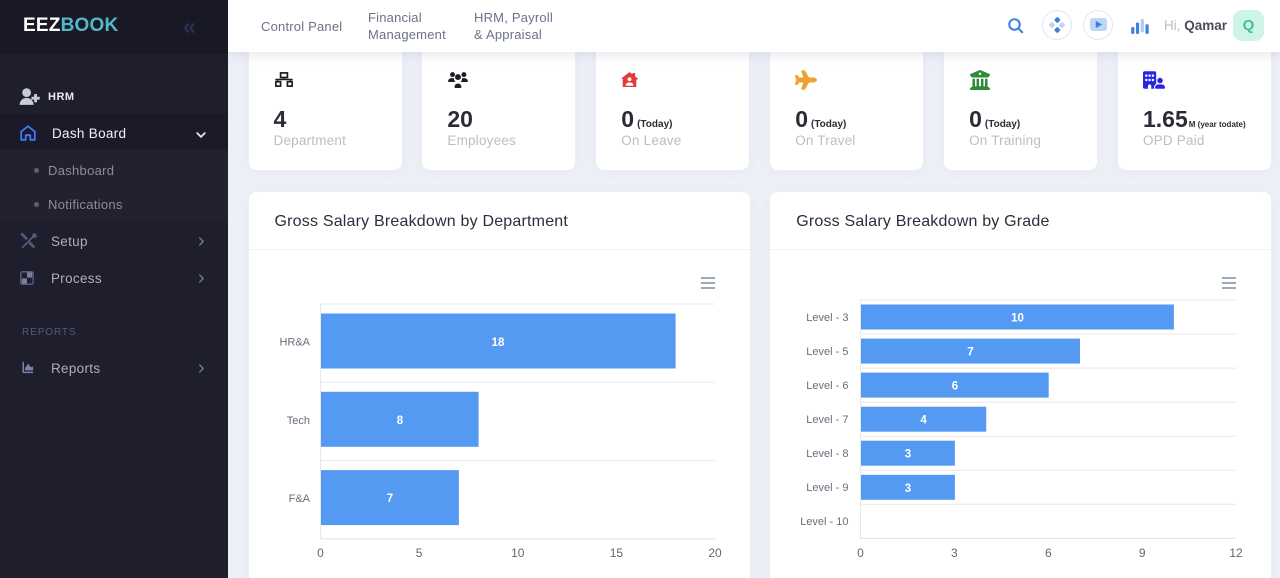 The width and height of the screenshot is (1280, 578). What do you see at coordinates (827, 488) in the screenshot?
I see `svg-text: Level - 9` at bounding box center [827, 488].